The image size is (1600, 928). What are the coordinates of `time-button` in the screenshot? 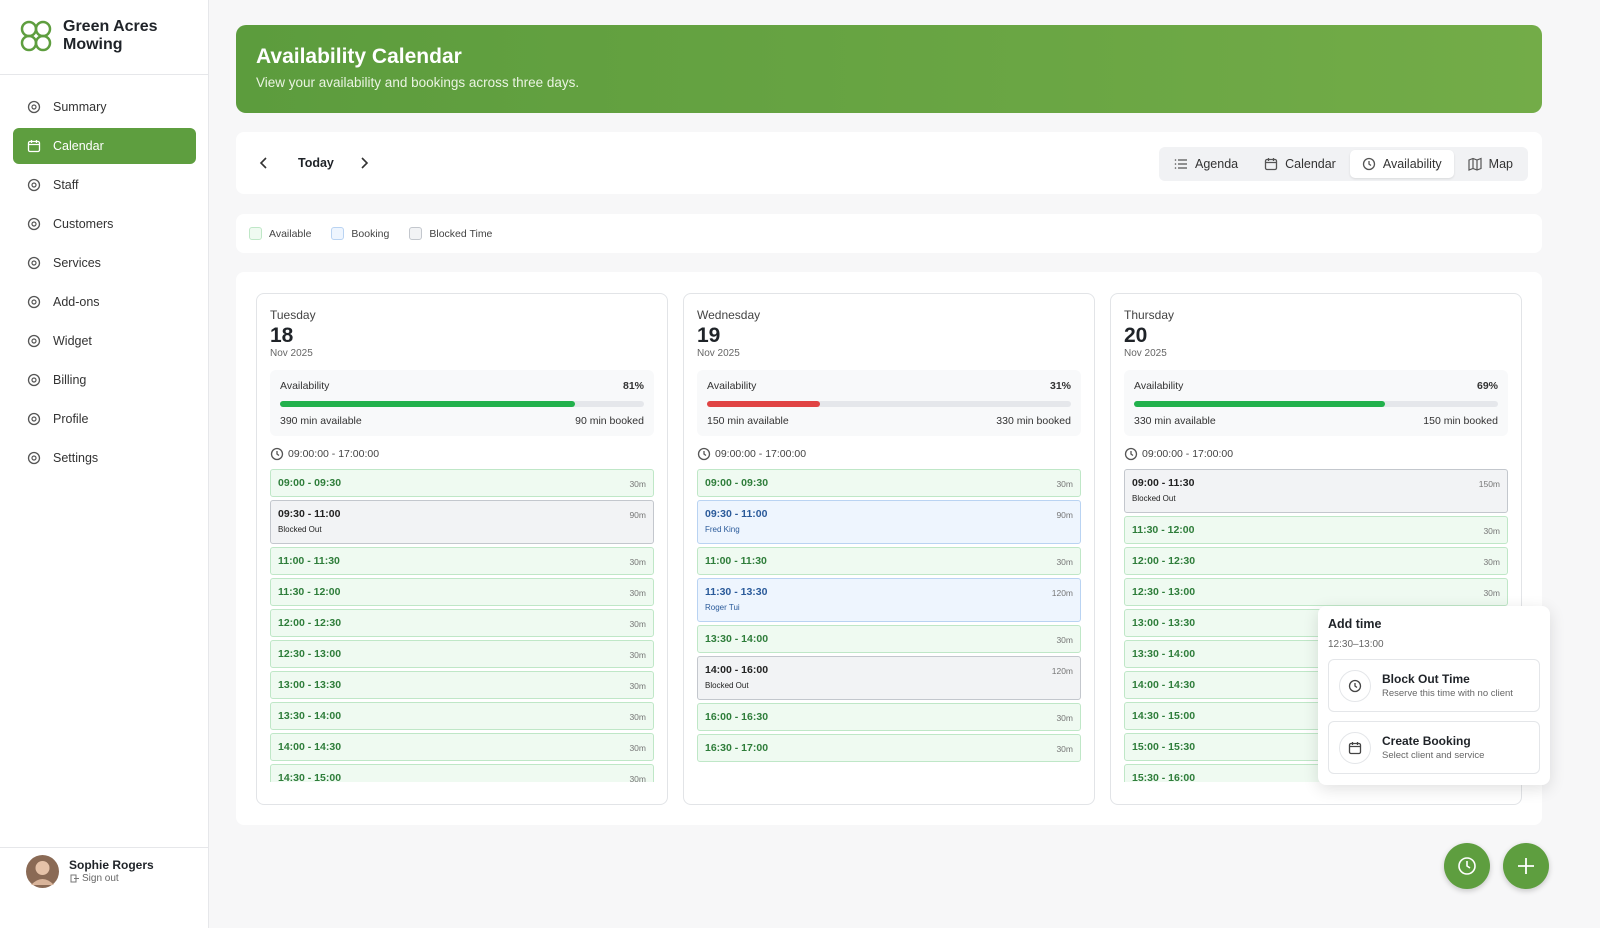 It's located at (1467, 866).